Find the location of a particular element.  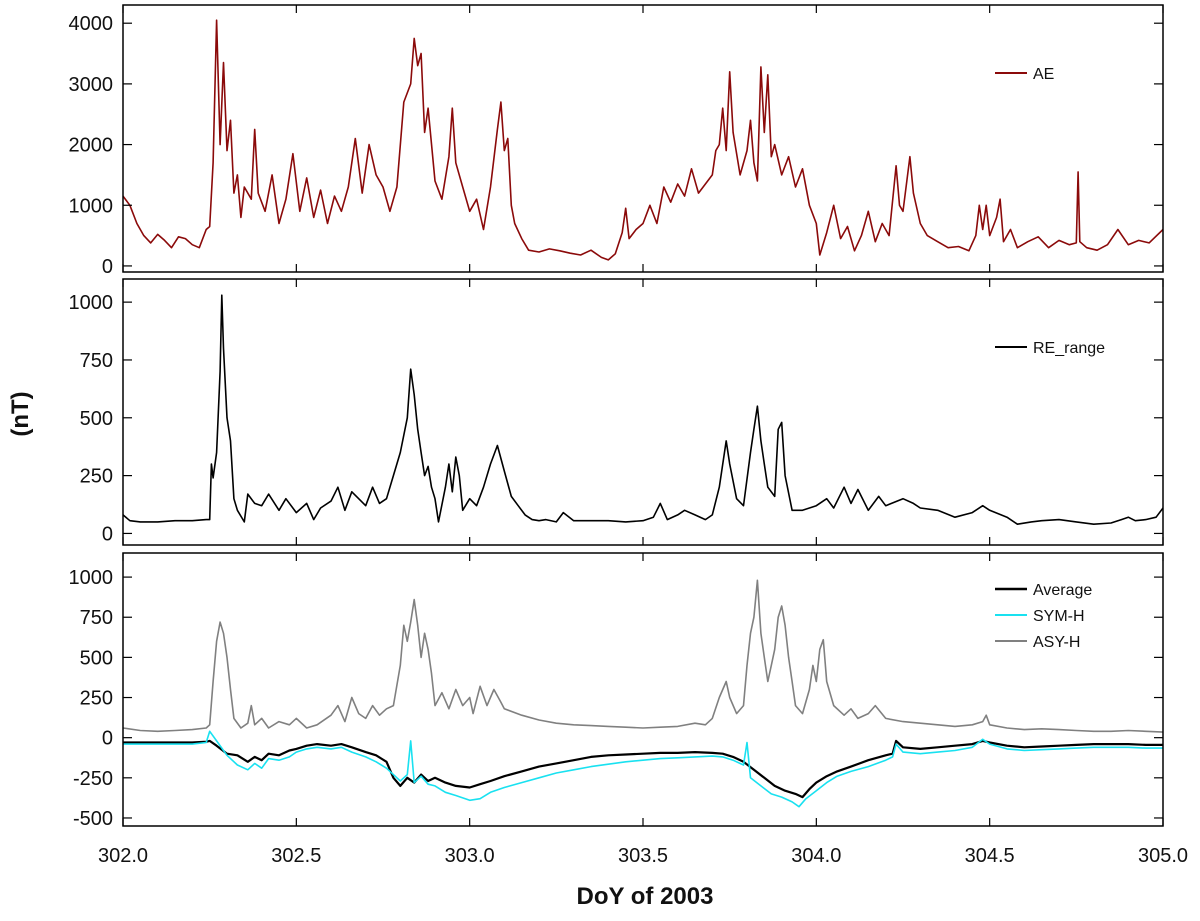

x-tick-label: 302.0 is located at coordinates (123, 856).